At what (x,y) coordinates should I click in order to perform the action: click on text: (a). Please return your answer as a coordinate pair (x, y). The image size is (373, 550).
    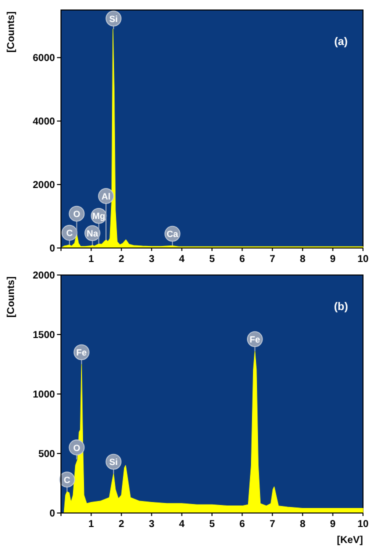
    Looking at the image, I should click on (341, 42).